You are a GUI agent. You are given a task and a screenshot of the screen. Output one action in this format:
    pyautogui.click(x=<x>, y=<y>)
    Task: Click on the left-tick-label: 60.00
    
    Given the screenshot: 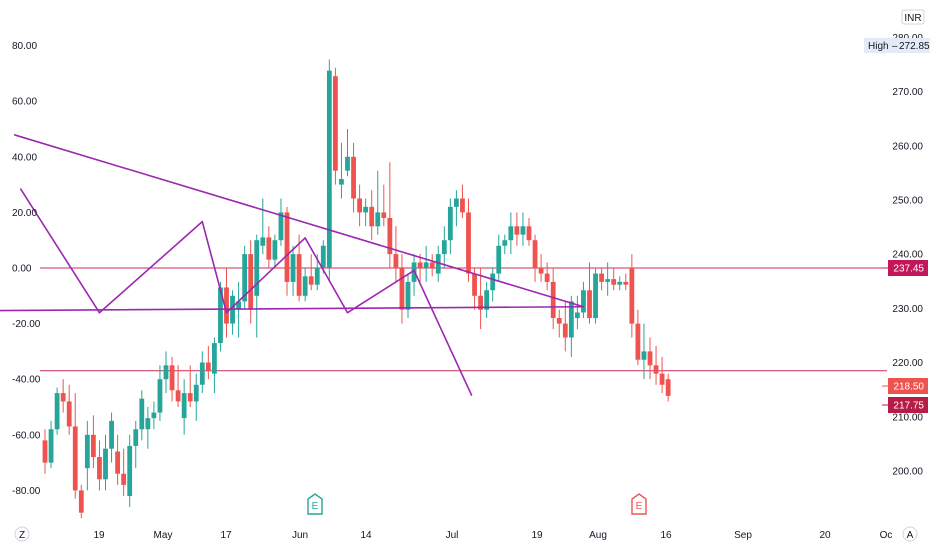 What is the action you would take?
    pyautogui.click(x=24, y=102)
    